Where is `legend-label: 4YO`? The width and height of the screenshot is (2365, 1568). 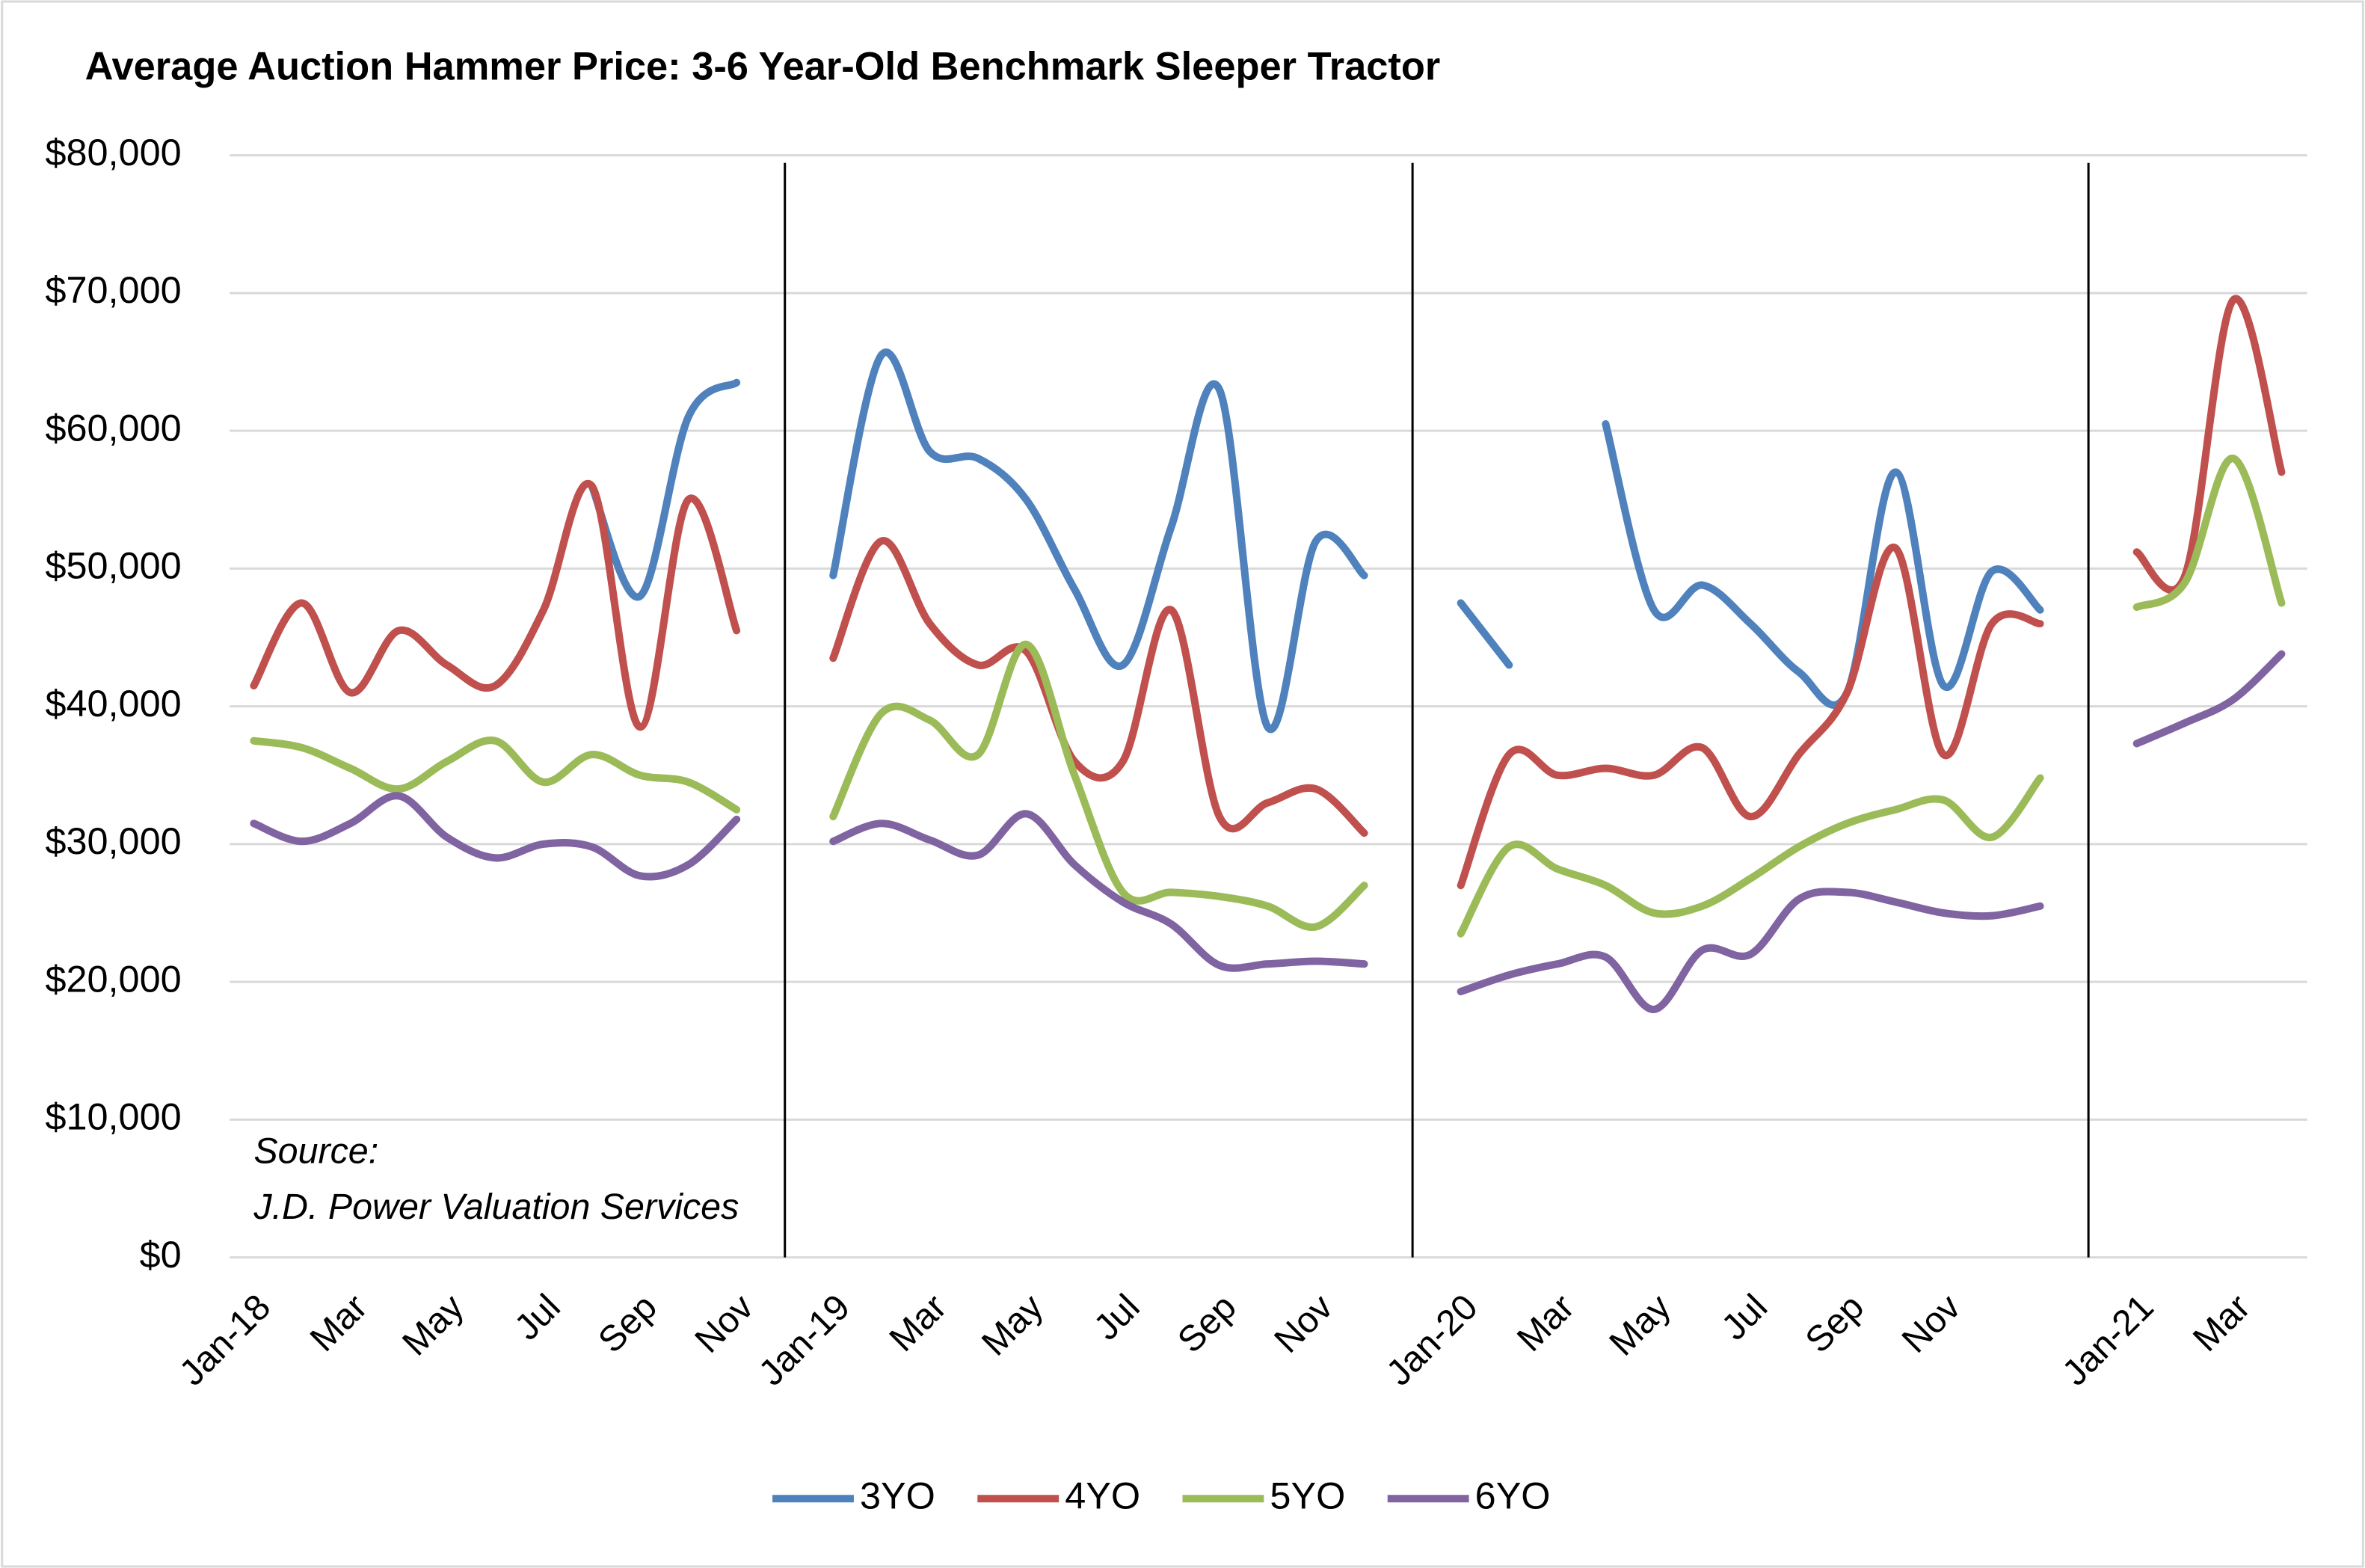 legend-label: 4YO is located at coordinates (1102, 1496).